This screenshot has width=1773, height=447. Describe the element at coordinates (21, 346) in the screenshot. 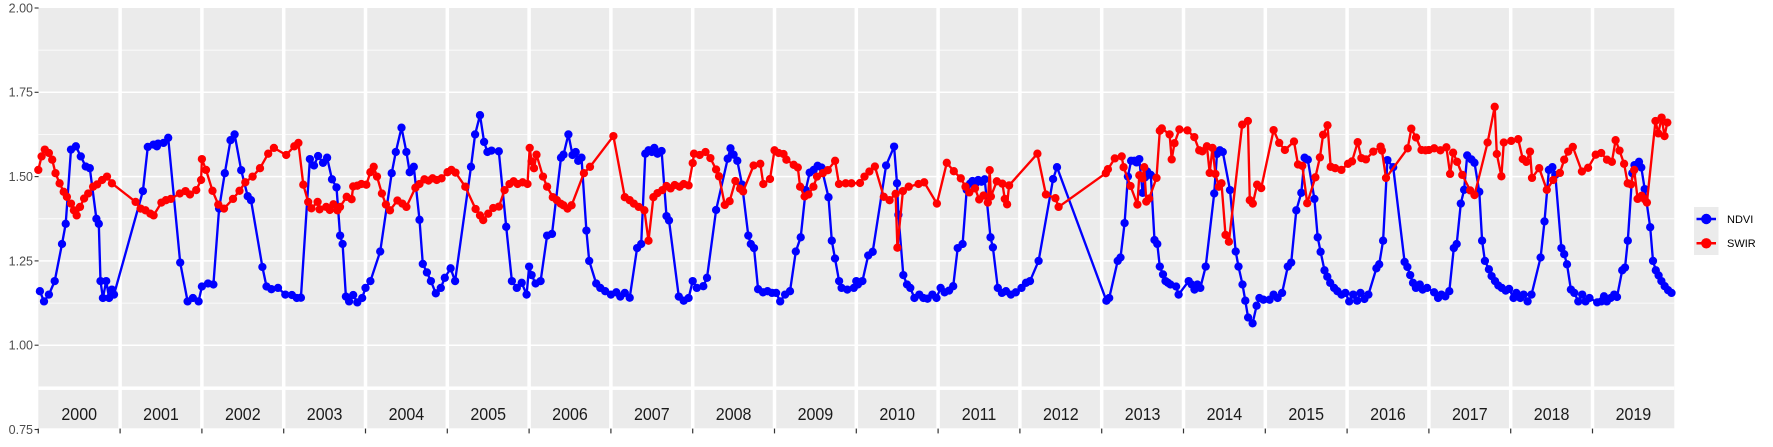

I see `svg-text: 1.00` at that location.